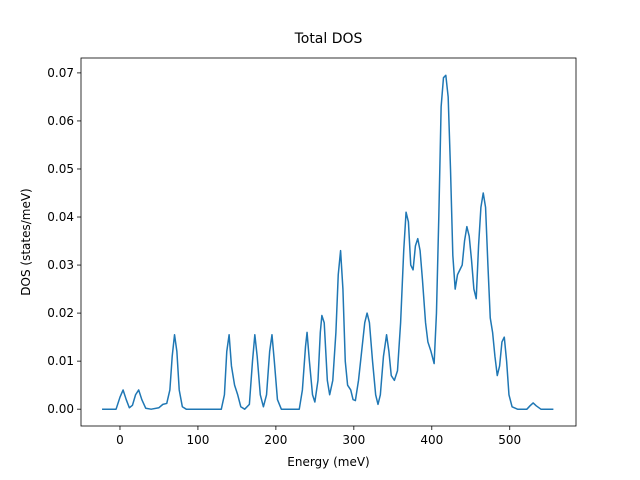 The image size is (640, 480). What do you see at coordinates (60, 217) in the screenshot?
I see `y-tick-label: 0.04` at bounding box center [60, 217].